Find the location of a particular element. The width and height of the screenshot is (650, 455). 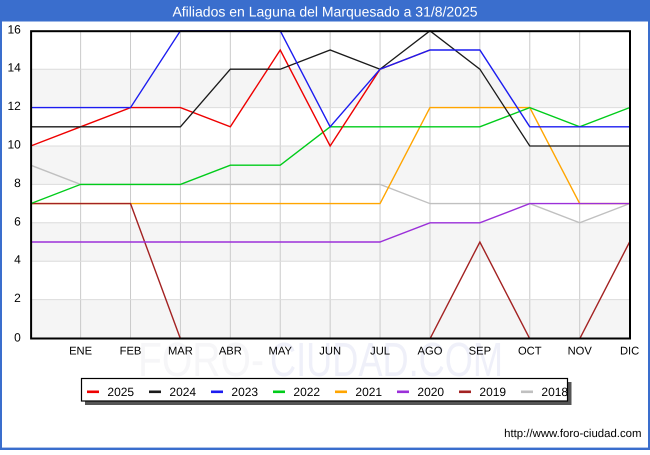

svg-text: ENE is located at coordinates (80, 352).